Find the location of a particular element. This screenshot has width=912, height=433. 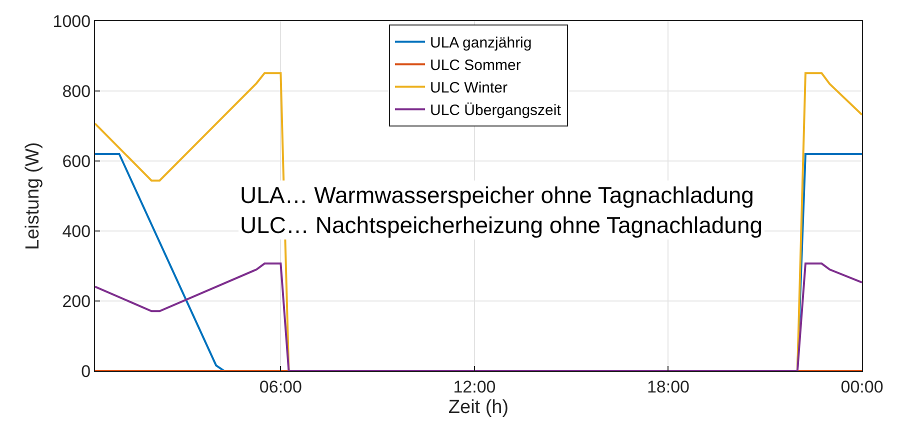

x-tick-label: 00:00 is located at coordinates (862, 386).